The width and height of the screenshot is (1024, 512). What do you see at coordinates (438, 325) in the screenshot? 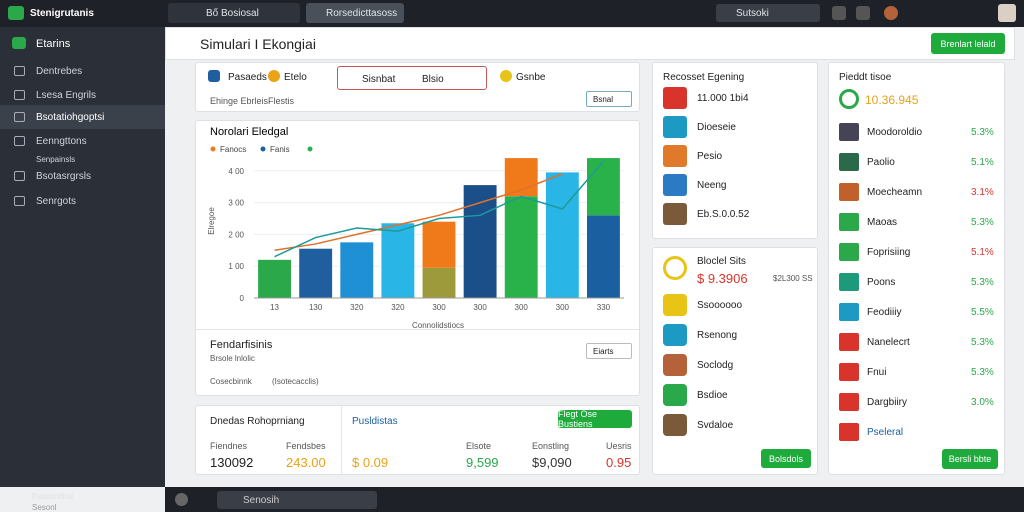
I see `x-axis-label: Connolidstiocs` at bounding box center [438, 325].